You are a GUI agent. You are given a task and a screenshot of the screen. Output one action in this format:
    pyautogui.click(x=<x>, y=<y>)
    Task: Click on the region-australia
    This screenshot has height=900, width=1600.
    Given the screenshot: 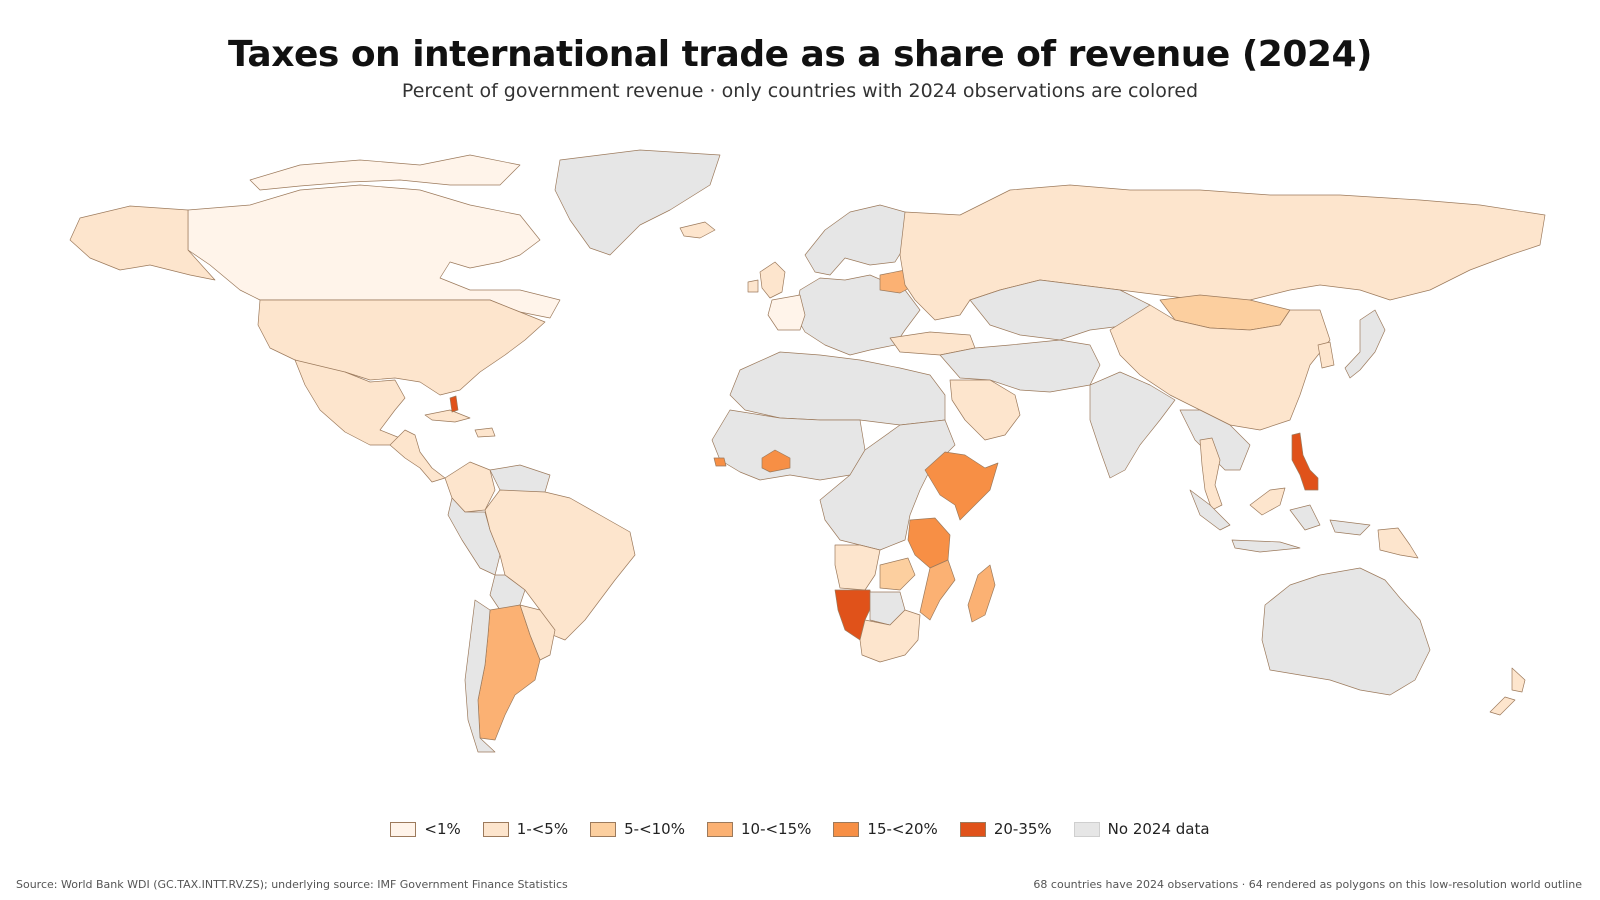 What is the action you would take?
    pyautogui.click(x=1346, y=631)
    